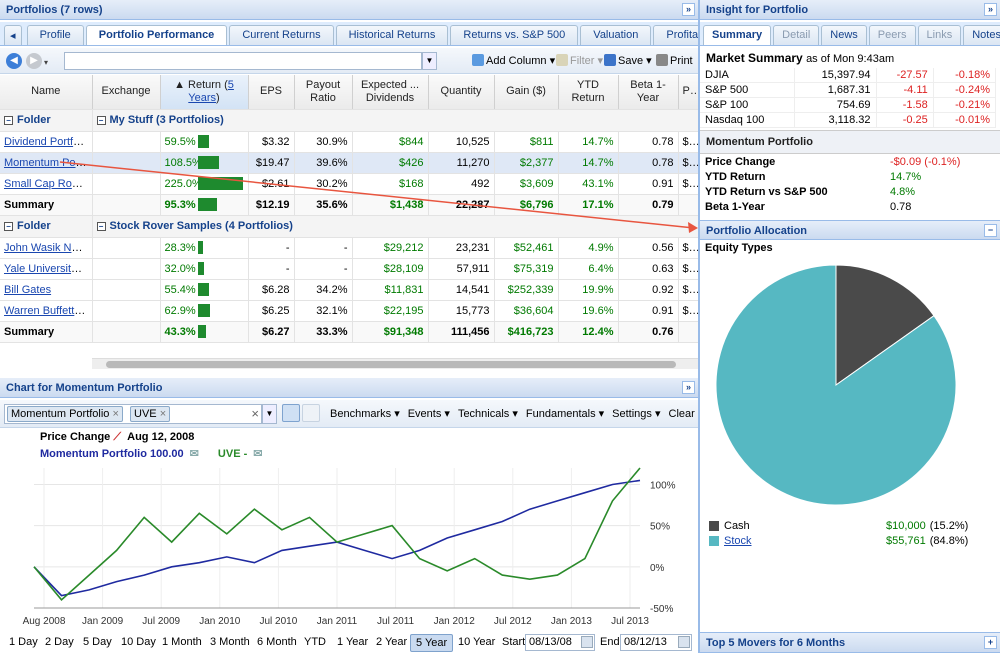 The image size is (1000, 653). What do you see at coordinates (513, 60) in the screenshot?
I see `add-column-button: Add Column ▾` at bounding box center [513, 60].